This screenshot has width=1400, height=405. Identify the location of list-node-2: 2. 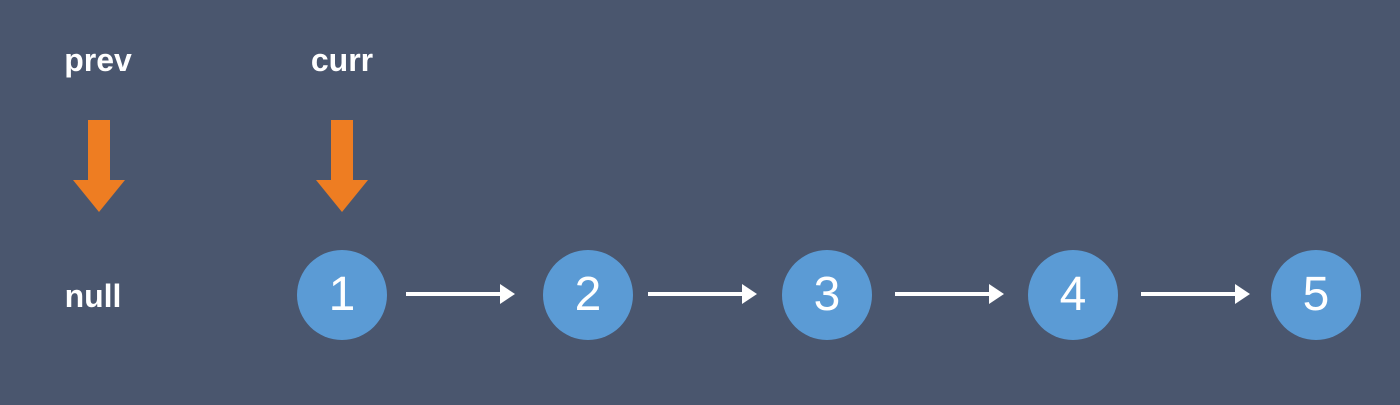
(588, 295).